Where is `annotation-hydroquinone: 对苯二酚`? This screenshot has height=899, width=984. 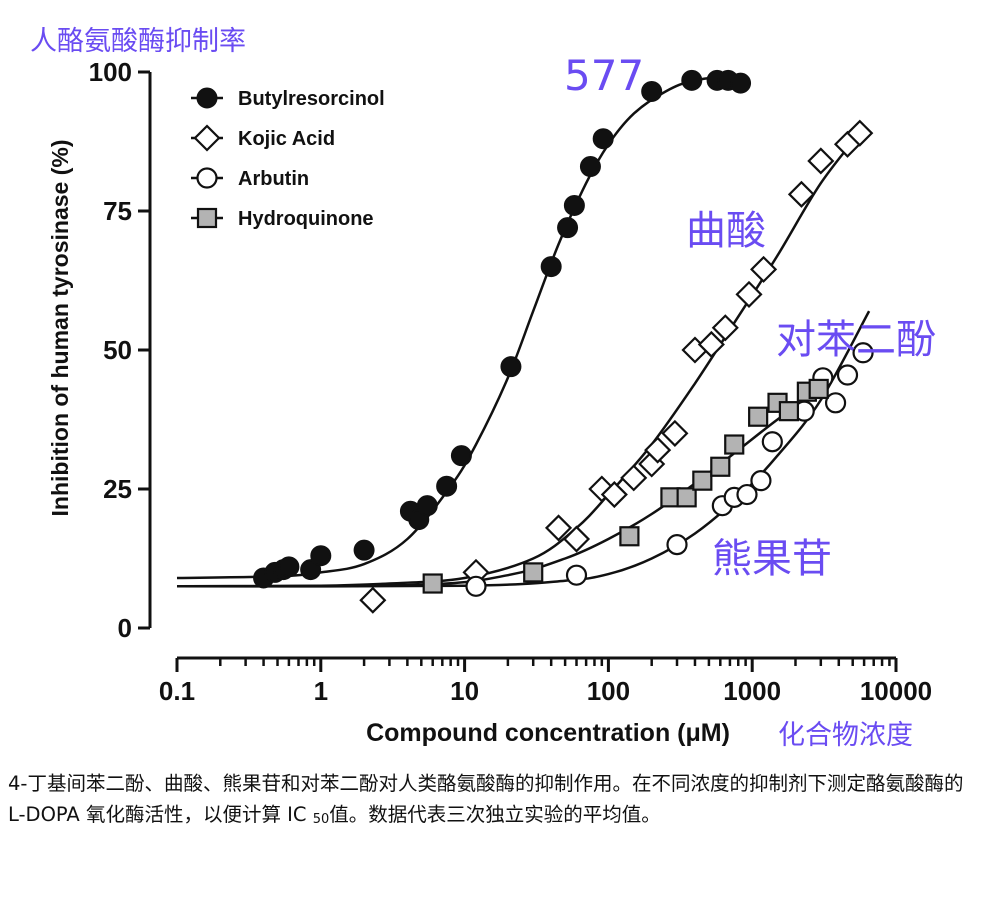 annotation-hydroquinone: 对苯二酚 is located at coordinates (856, 340).